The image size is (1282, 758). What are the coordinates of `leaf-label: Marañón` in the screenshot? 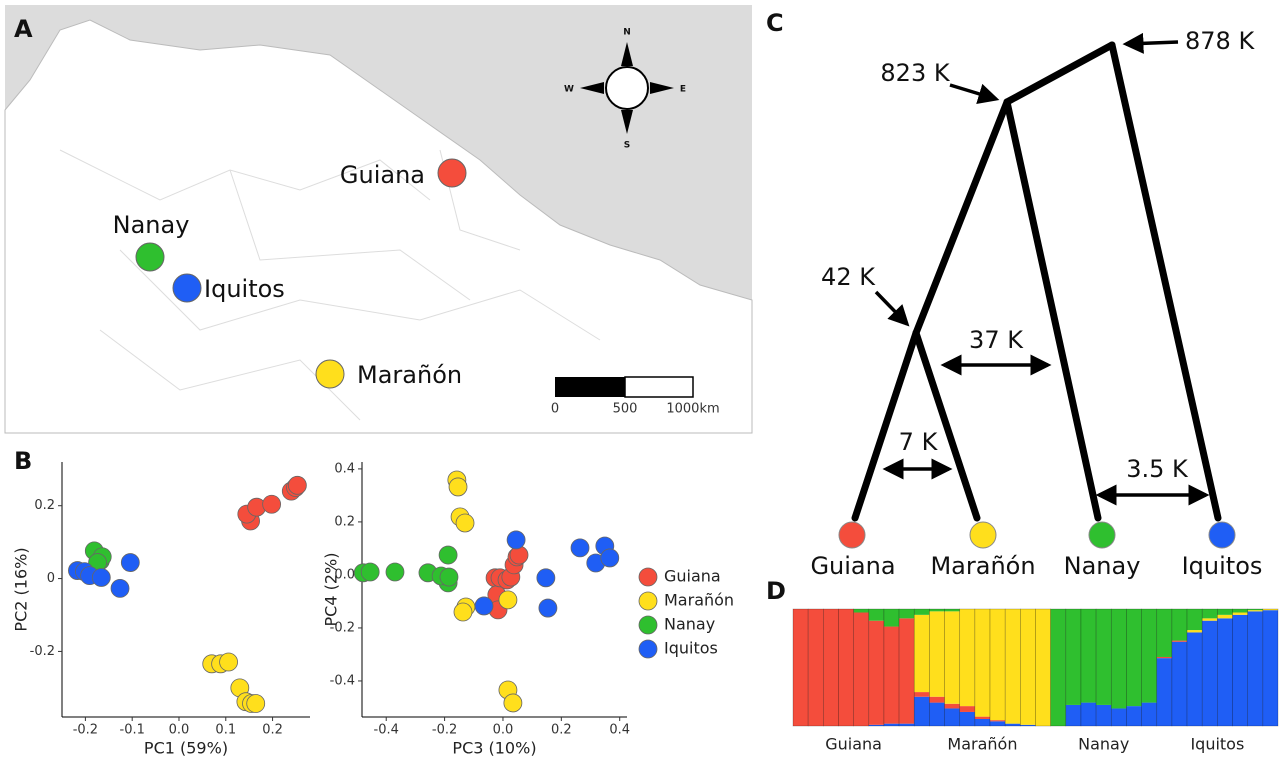 It's located at (982, 566).